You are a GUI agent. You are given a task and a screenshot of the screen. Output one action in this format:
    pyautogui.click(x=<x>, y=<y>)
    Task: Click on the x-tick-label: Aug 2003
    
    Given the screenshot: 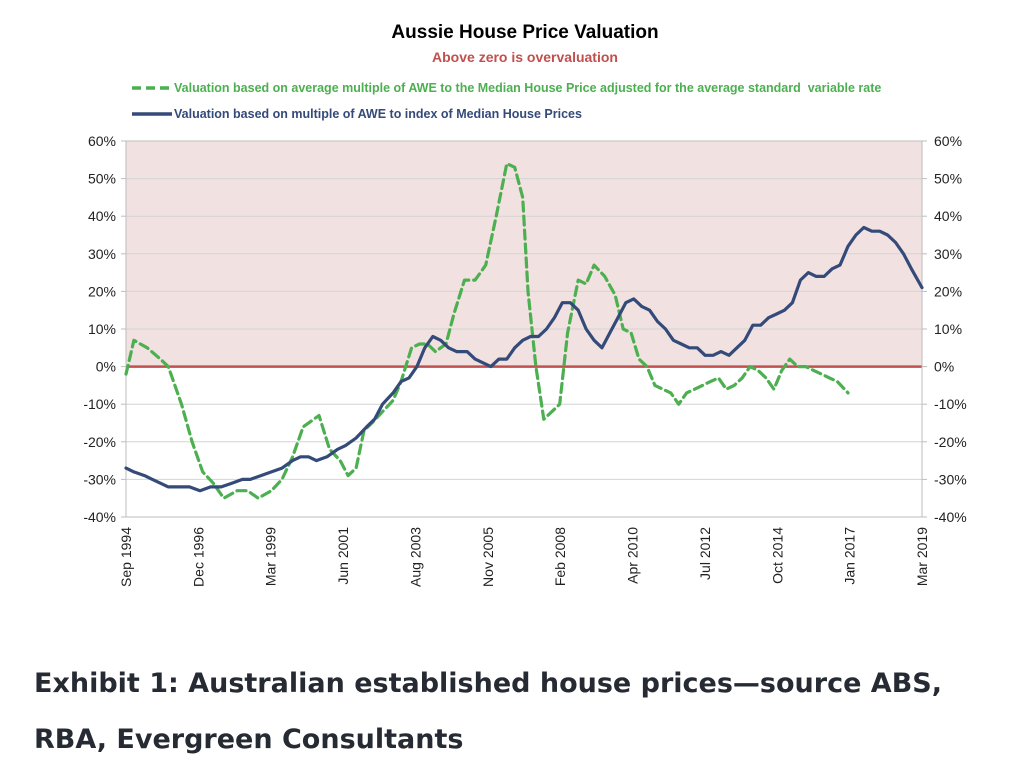 What is the action you would take?
    pyautogui.click(x=415, y=557)
    